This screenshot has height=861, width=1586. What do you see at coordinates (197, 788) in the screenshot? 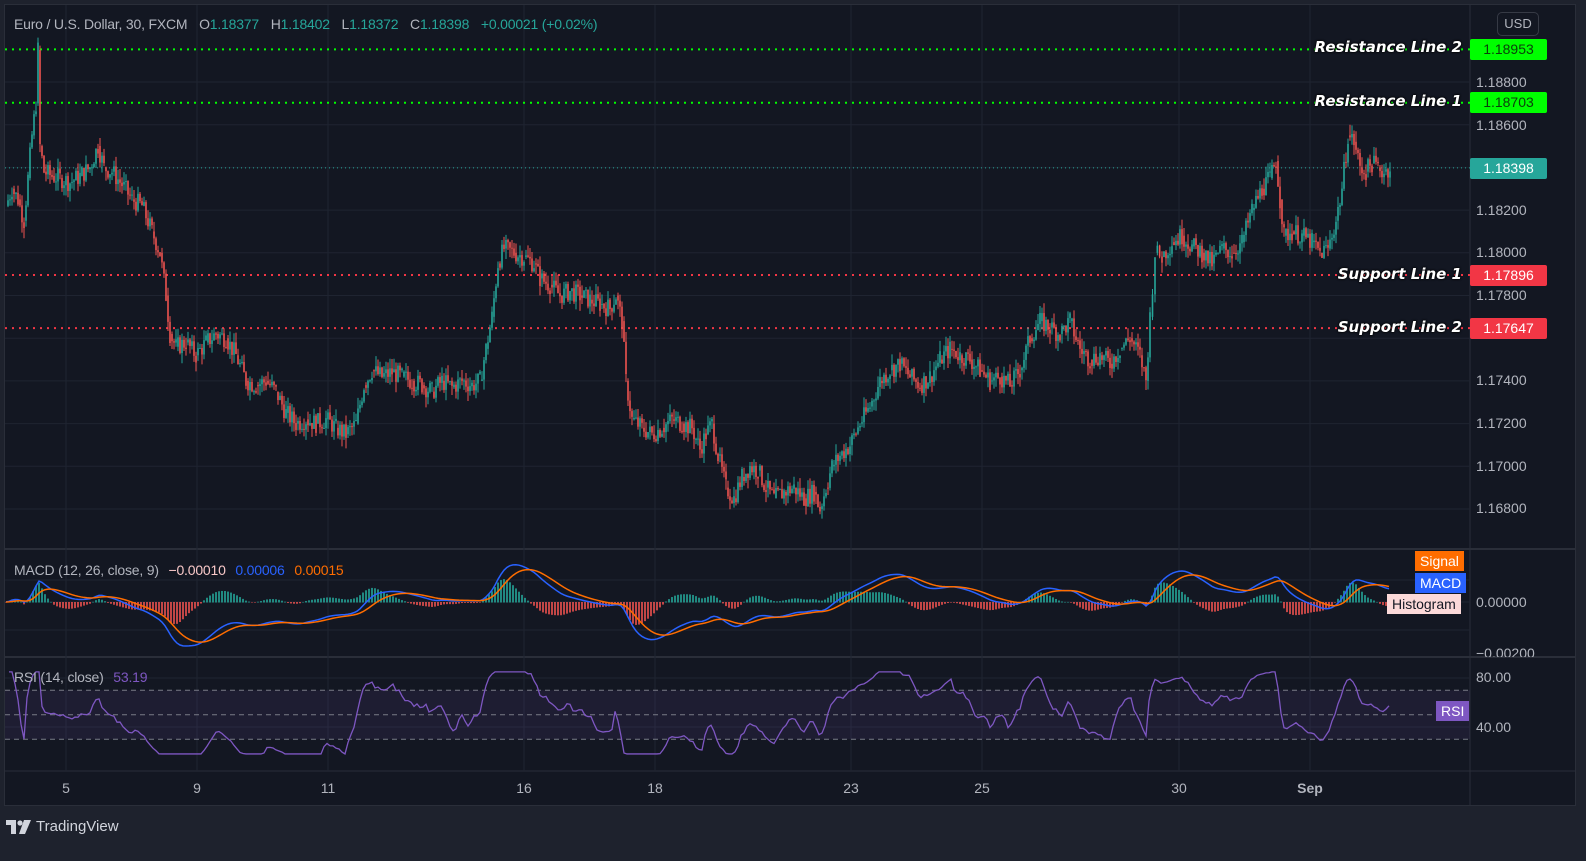
I see `time-tick: 9` at bounding box center [197, 788].